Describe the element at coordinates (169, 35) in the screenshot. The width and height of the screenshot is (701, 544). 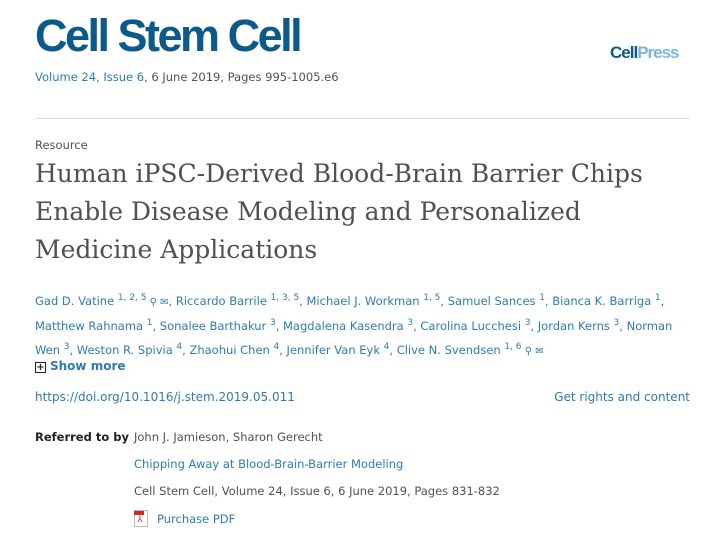
I see `journal-logo: Cell Stem Cell` at that location.